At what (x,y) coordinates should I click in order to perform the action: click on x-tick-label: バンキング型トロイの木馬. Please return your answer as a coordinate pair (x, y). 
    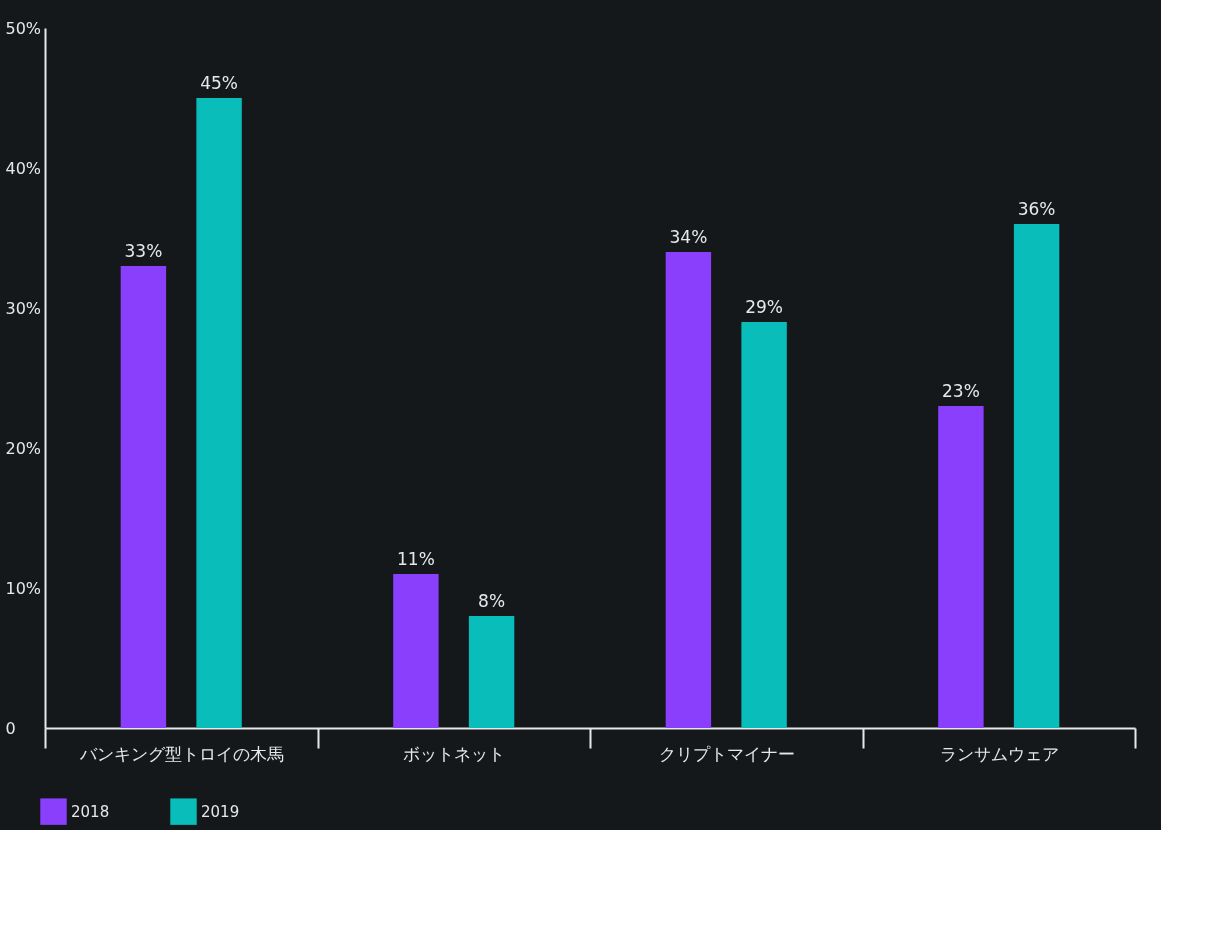
    Looking at the image, I should click on (181, 753).